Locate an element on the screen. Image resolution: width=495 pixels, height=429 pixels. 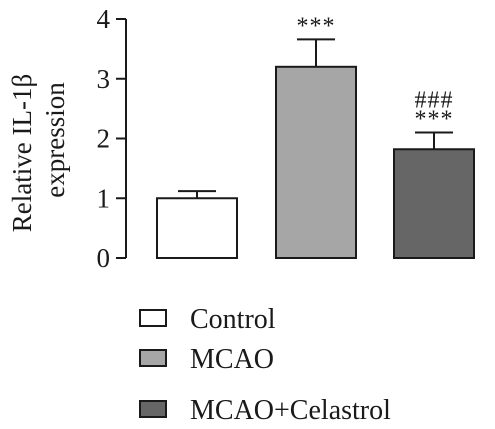
legend-swatch-control is located at coordinates (153, 318).